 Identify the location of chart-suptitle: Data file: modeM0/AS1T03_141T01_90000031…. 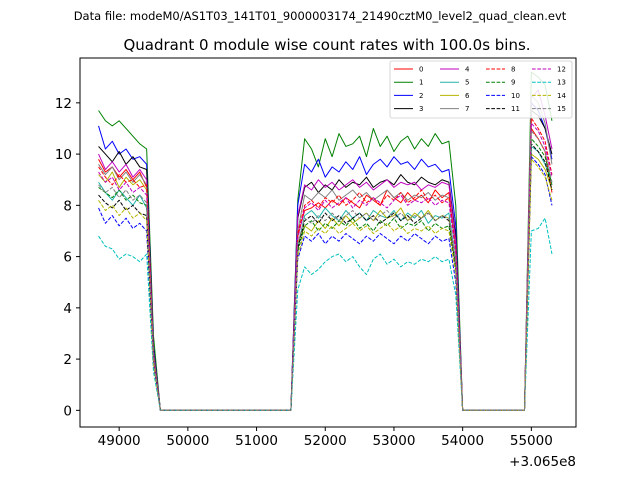
(320, 16).